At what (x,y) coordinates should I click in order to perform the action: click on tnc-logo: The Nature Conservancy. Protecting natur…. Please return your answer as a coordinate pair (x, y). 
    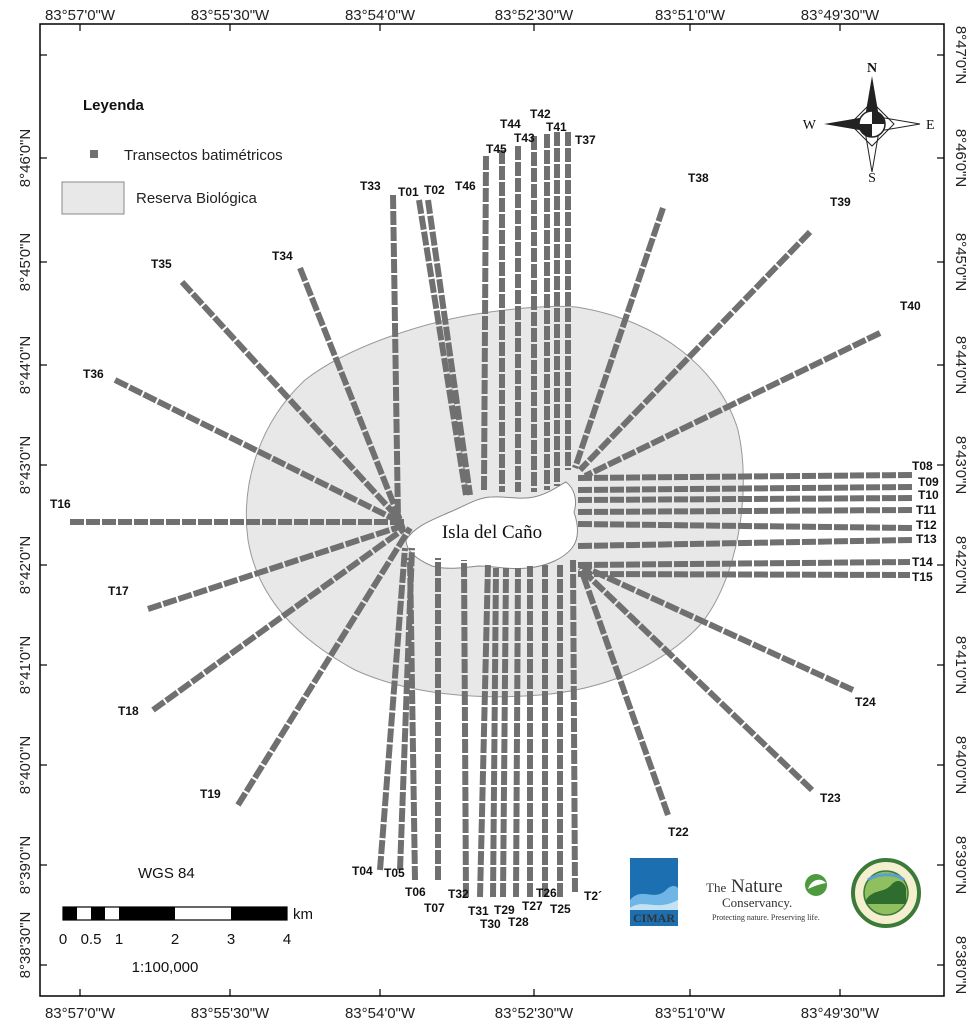
    Looking at the image, I should click on (766, 898).